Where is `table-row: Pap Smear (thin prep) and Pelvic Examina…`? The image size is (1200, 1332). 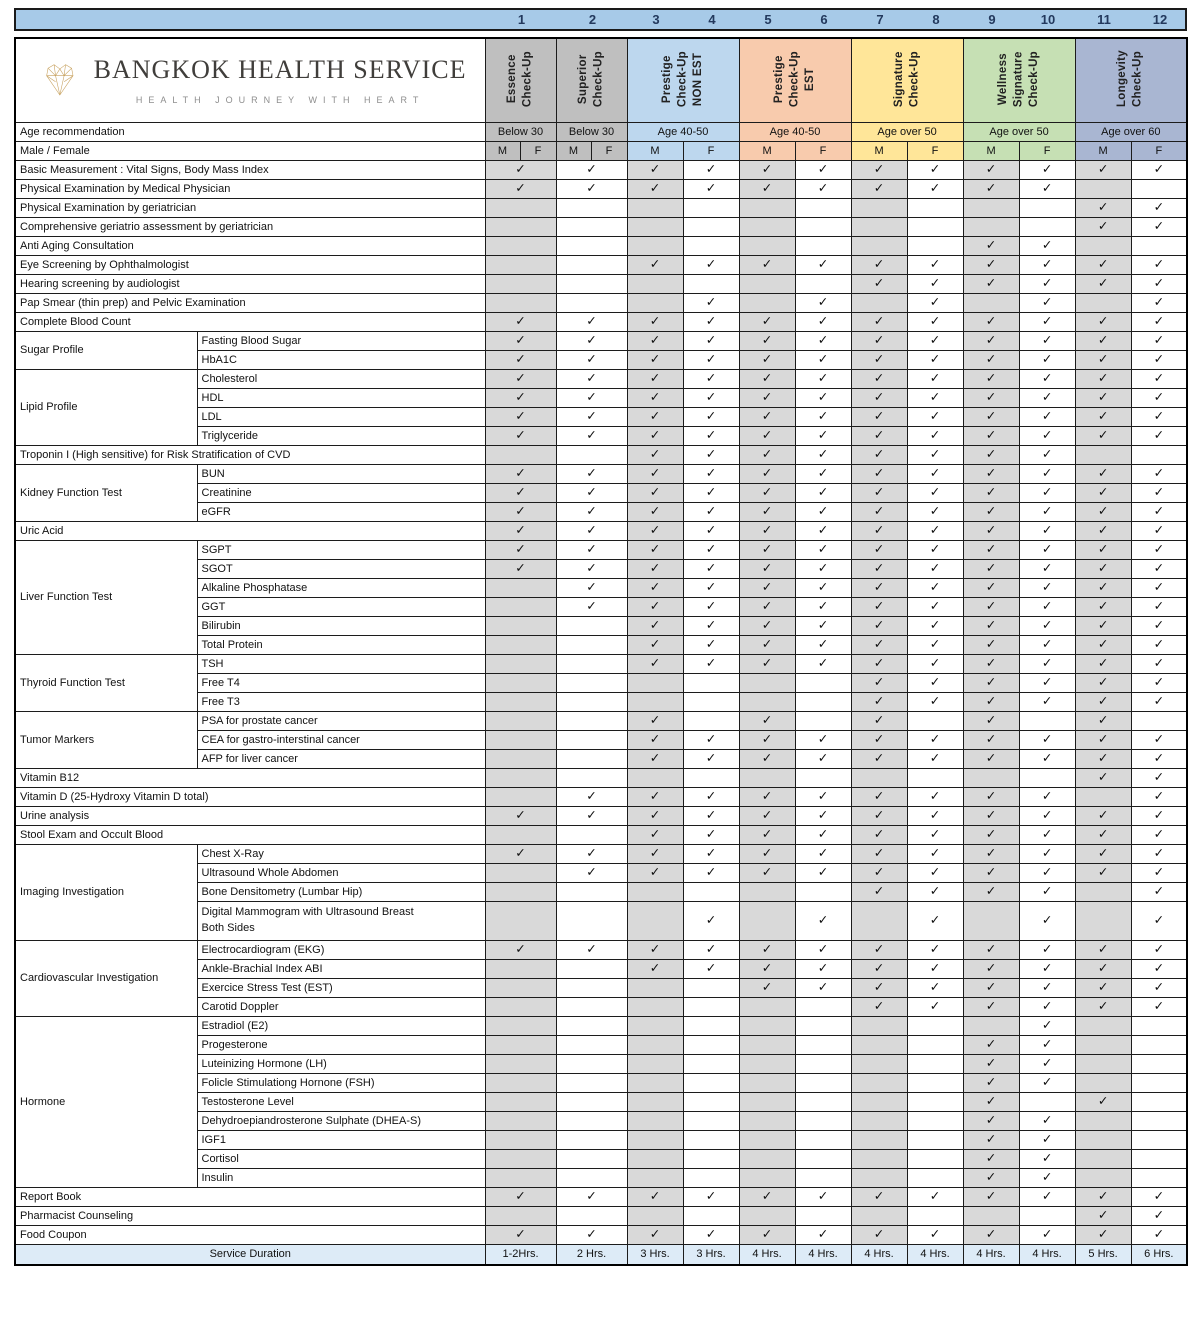
table-row: Pap Smear (thin prep) and Pelvic Examina… is located at coordinates (601, 302).